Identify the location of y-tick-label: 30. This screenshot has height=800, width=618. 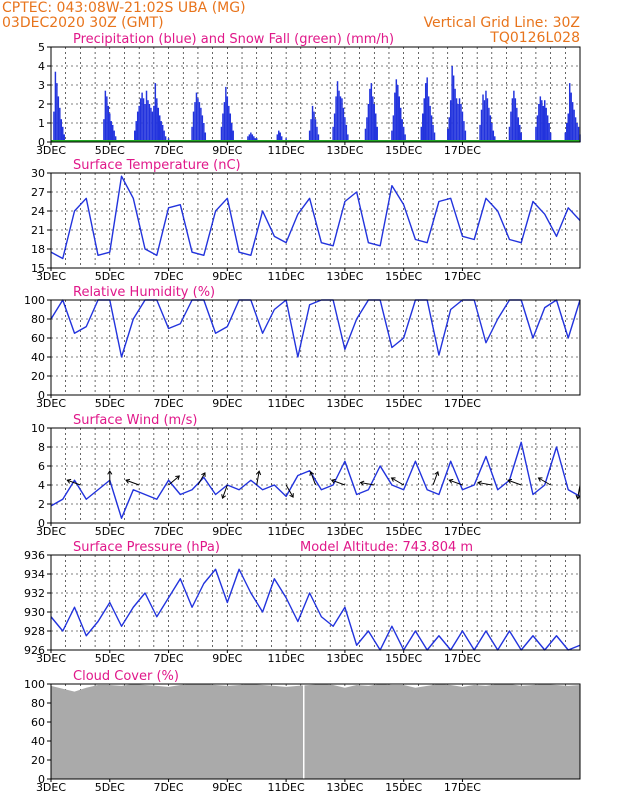
(38, 173).